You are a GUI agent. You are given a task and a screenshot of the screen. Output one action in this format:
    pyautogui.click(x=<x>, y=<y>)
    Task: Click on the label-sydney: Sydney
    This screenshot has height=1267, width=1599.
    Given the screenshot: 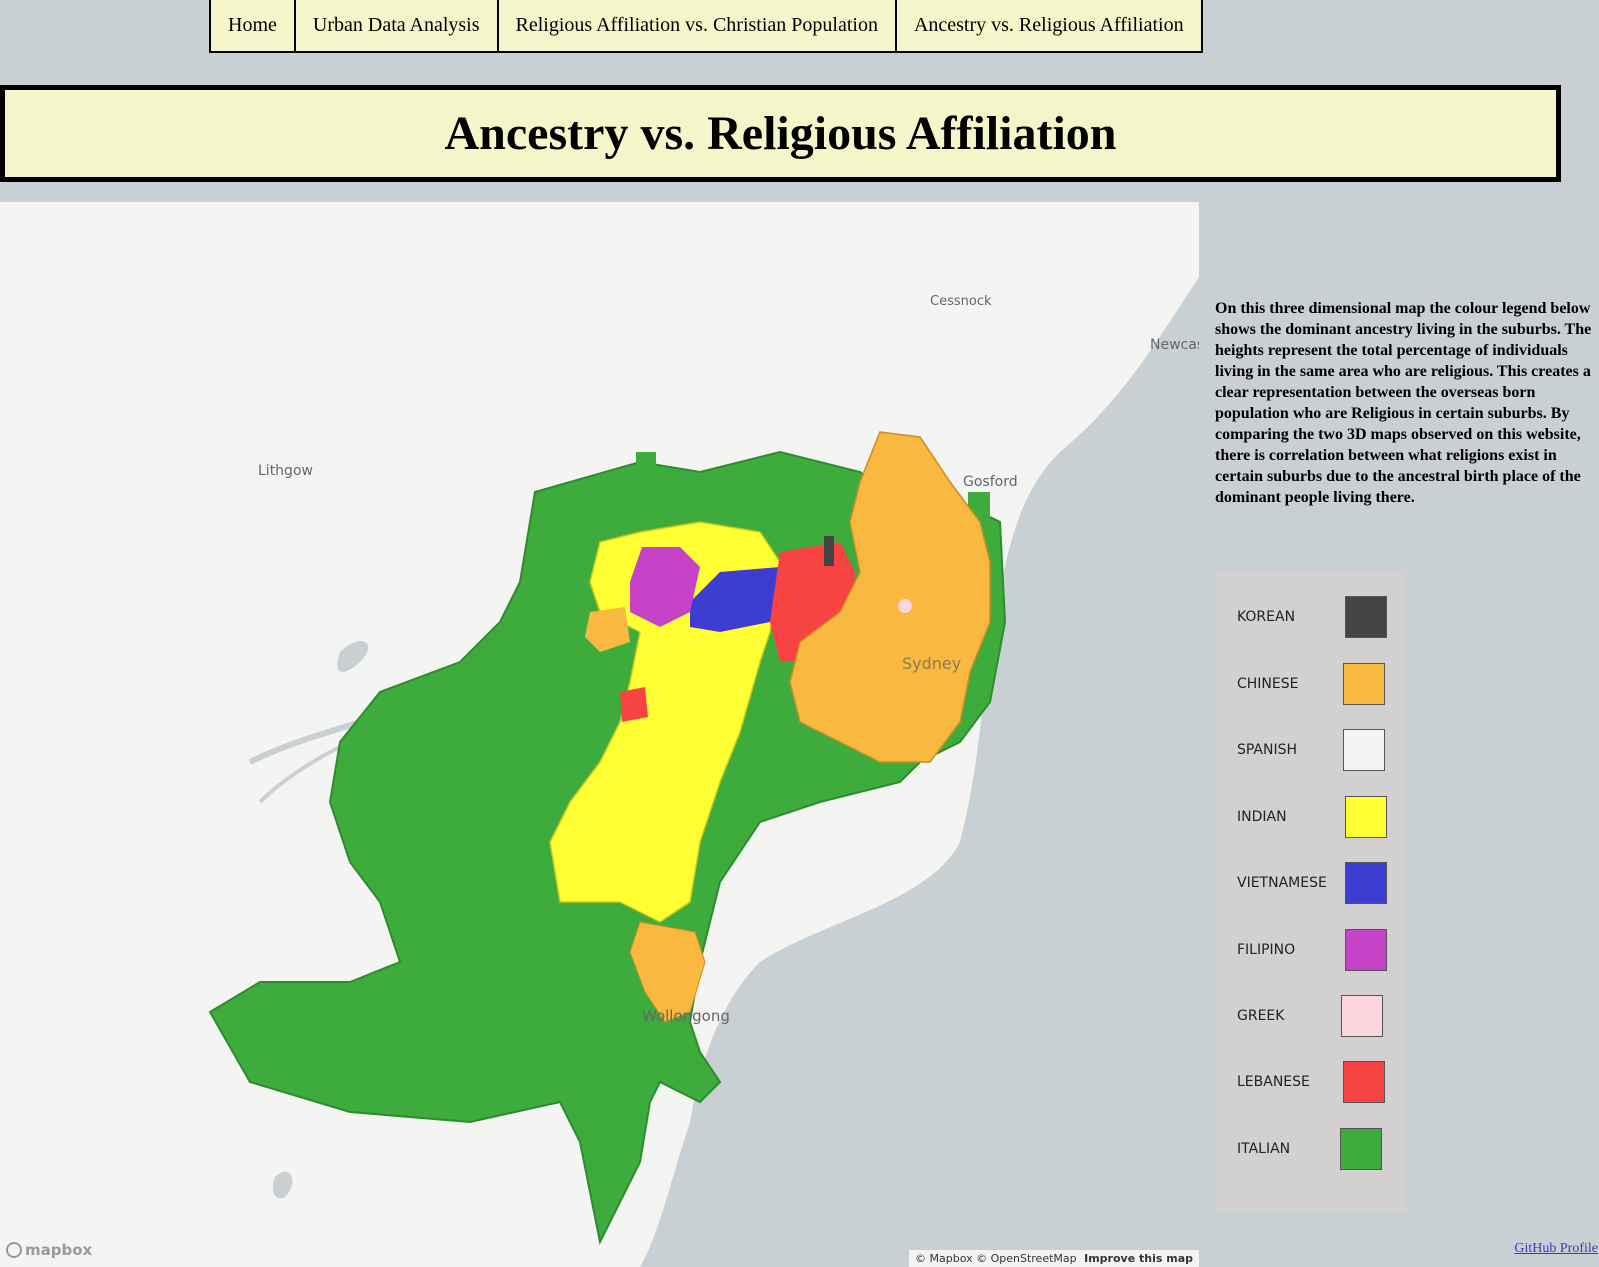 What is the action you would take?
    pyautogui.click(x=932, y=663)
    